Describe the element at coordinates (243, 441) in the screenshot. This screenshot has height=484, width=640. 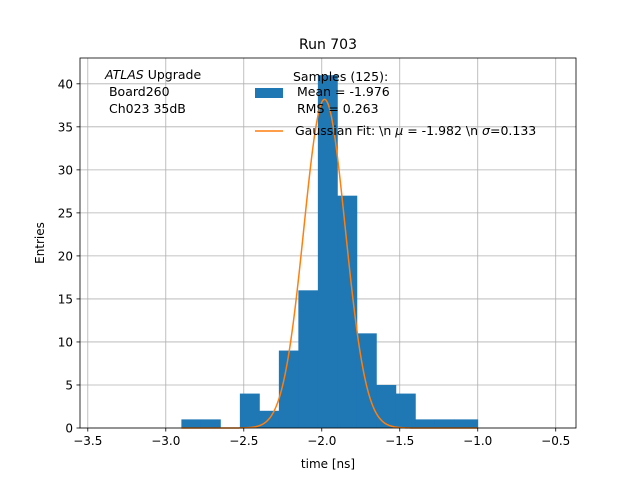
I see `x-tick-label: −2.5` at that location.